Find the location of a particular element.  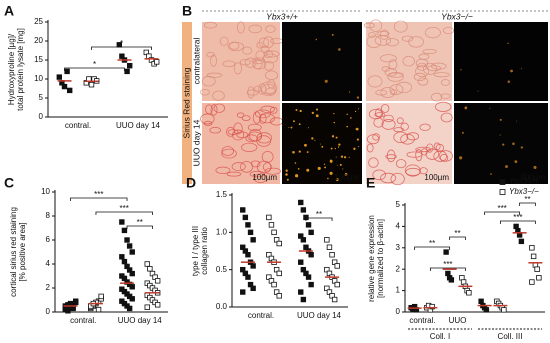

panel-letter: E is located at coordinates (370, 183).